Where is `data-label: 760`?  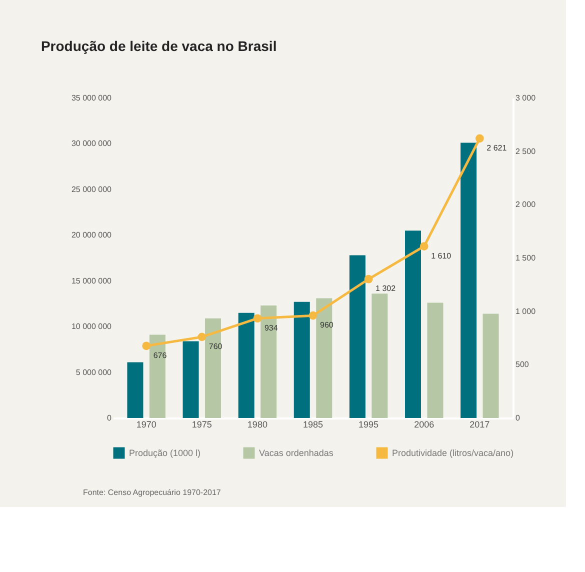
data-label: 760 is located at coordinates (215, 346).